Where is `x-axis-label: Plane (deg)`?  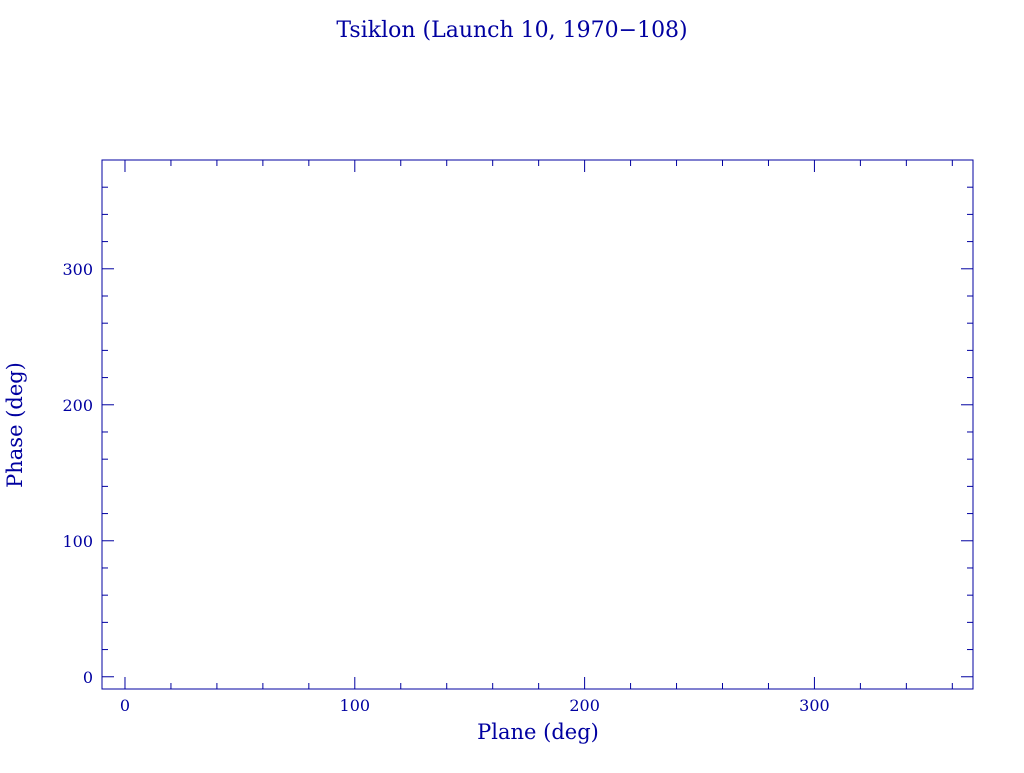
x-axis-label: Plane (deg) is located at coordinates (538, 732).